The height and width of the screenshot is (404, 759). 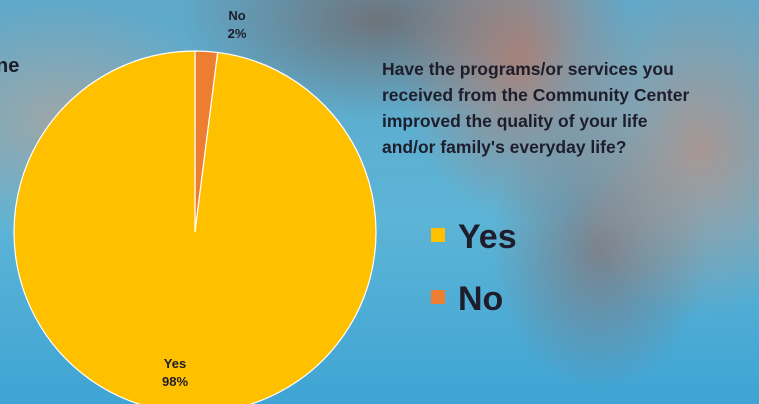 I want to click on cropped-text: ne, so click(x=9, y=66).